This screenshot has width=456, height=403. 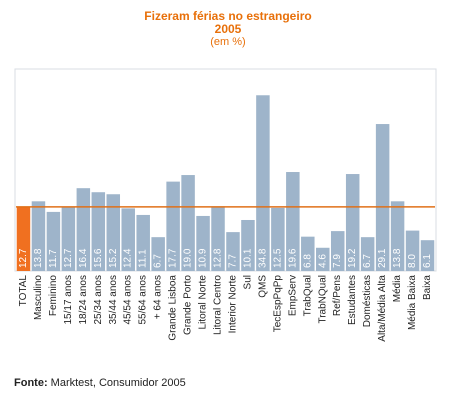 I want to click on value-label-2: 11.7, so click(x=53, y=258).